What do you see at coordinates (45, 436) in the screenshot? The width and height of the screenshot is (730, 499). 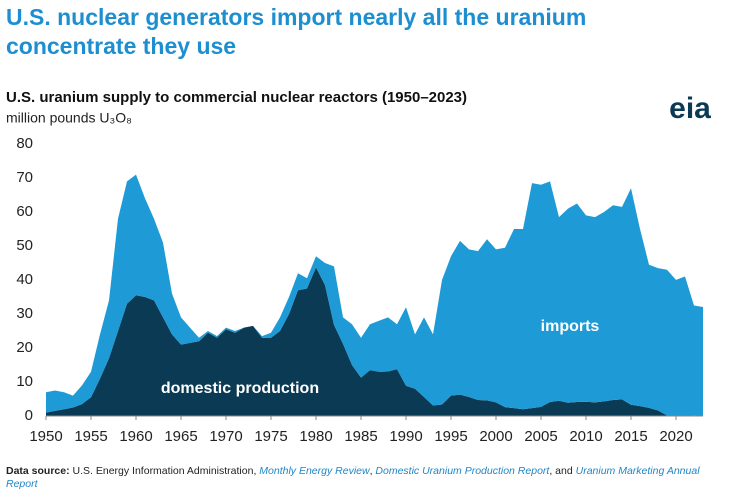 I see `x-tick-label: 1950` at bounding box center [45, 436].